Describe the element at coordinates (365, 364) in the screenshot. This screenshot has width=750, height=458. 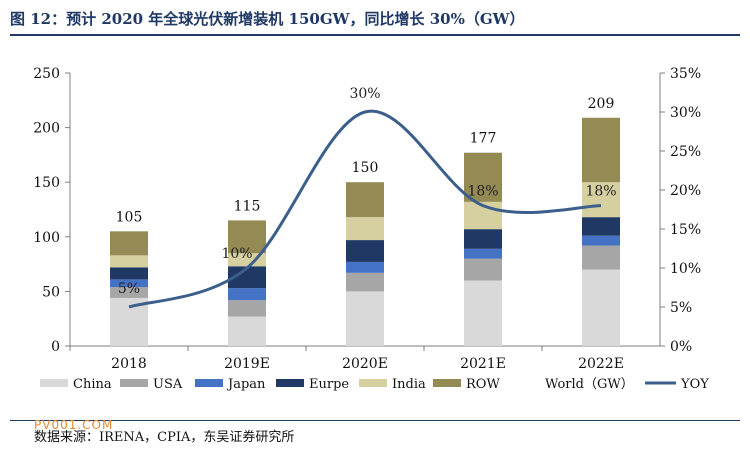
I see `x-tick-label: 2020E` at that location.